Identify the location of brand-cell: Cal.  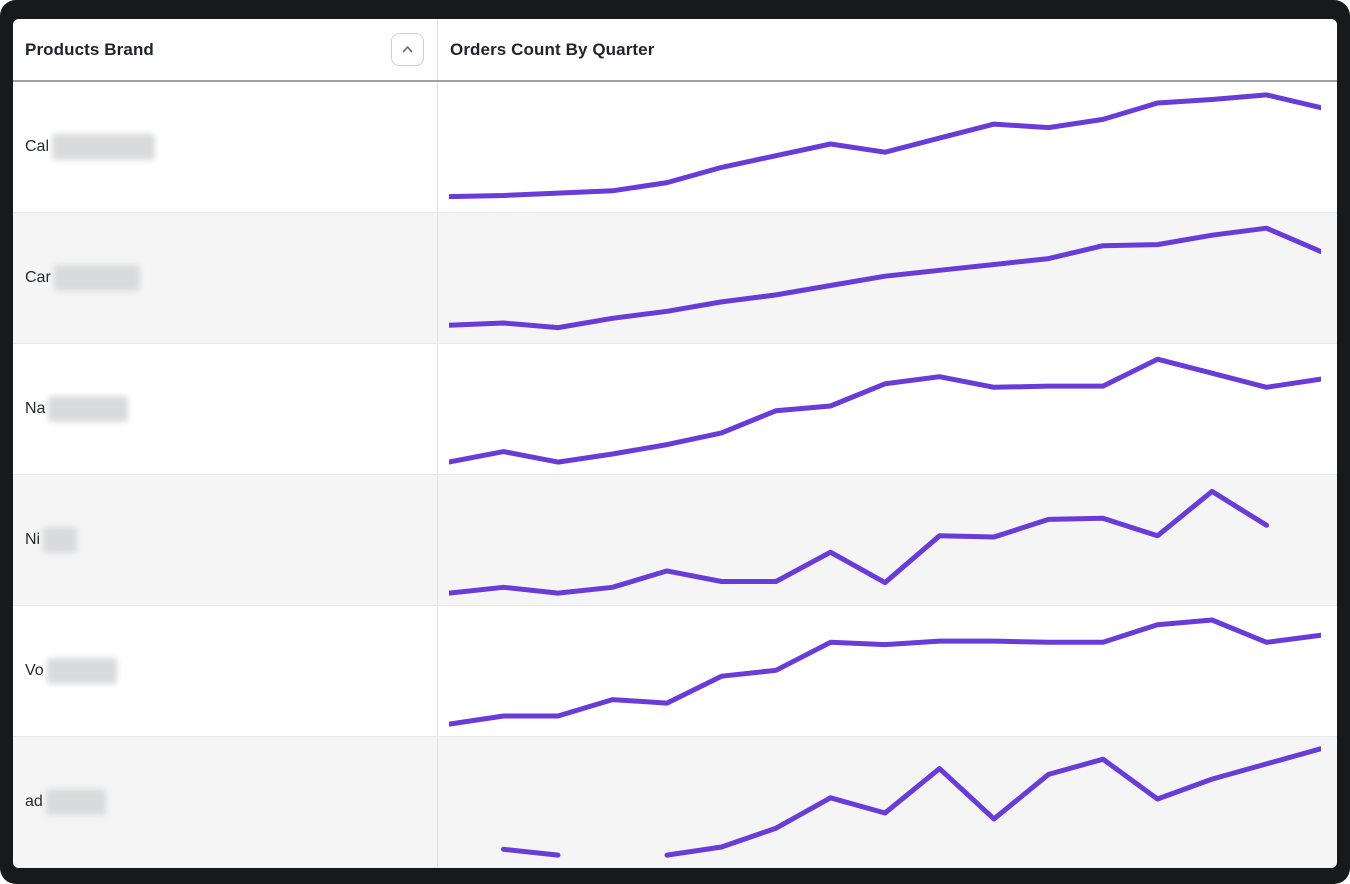
(225, 147).